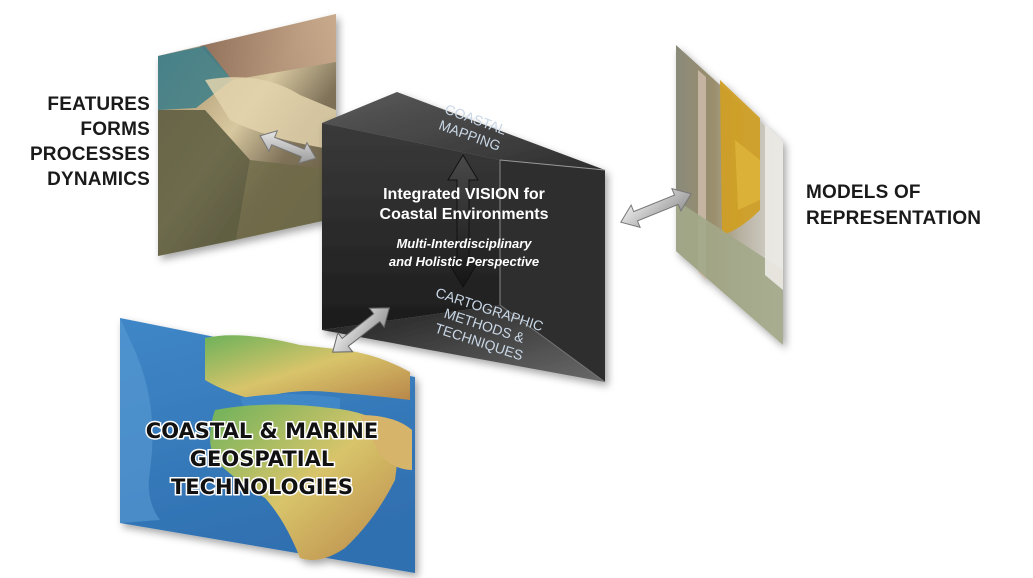  I want to click on prism-right-face, so click(552, 271).